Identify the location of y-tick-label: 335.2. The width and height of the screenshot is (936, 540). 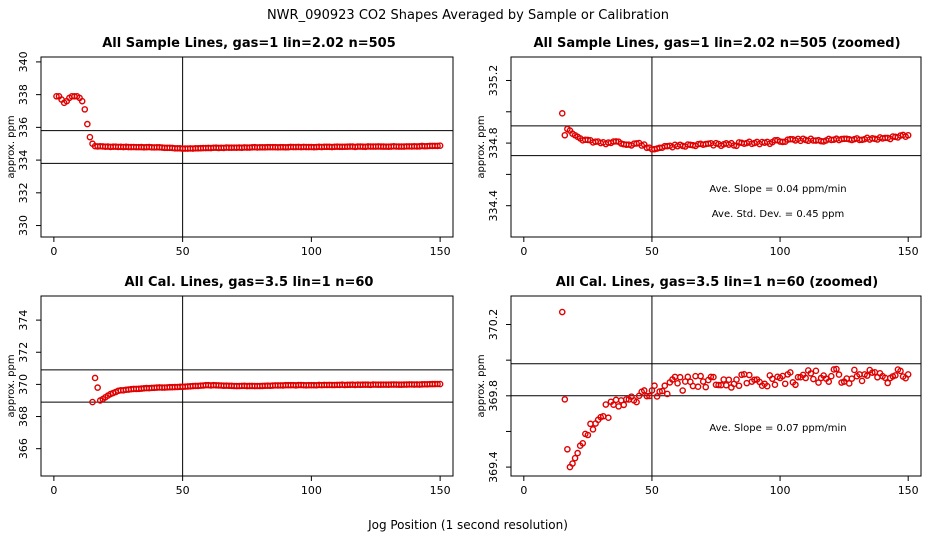
(493, 81).